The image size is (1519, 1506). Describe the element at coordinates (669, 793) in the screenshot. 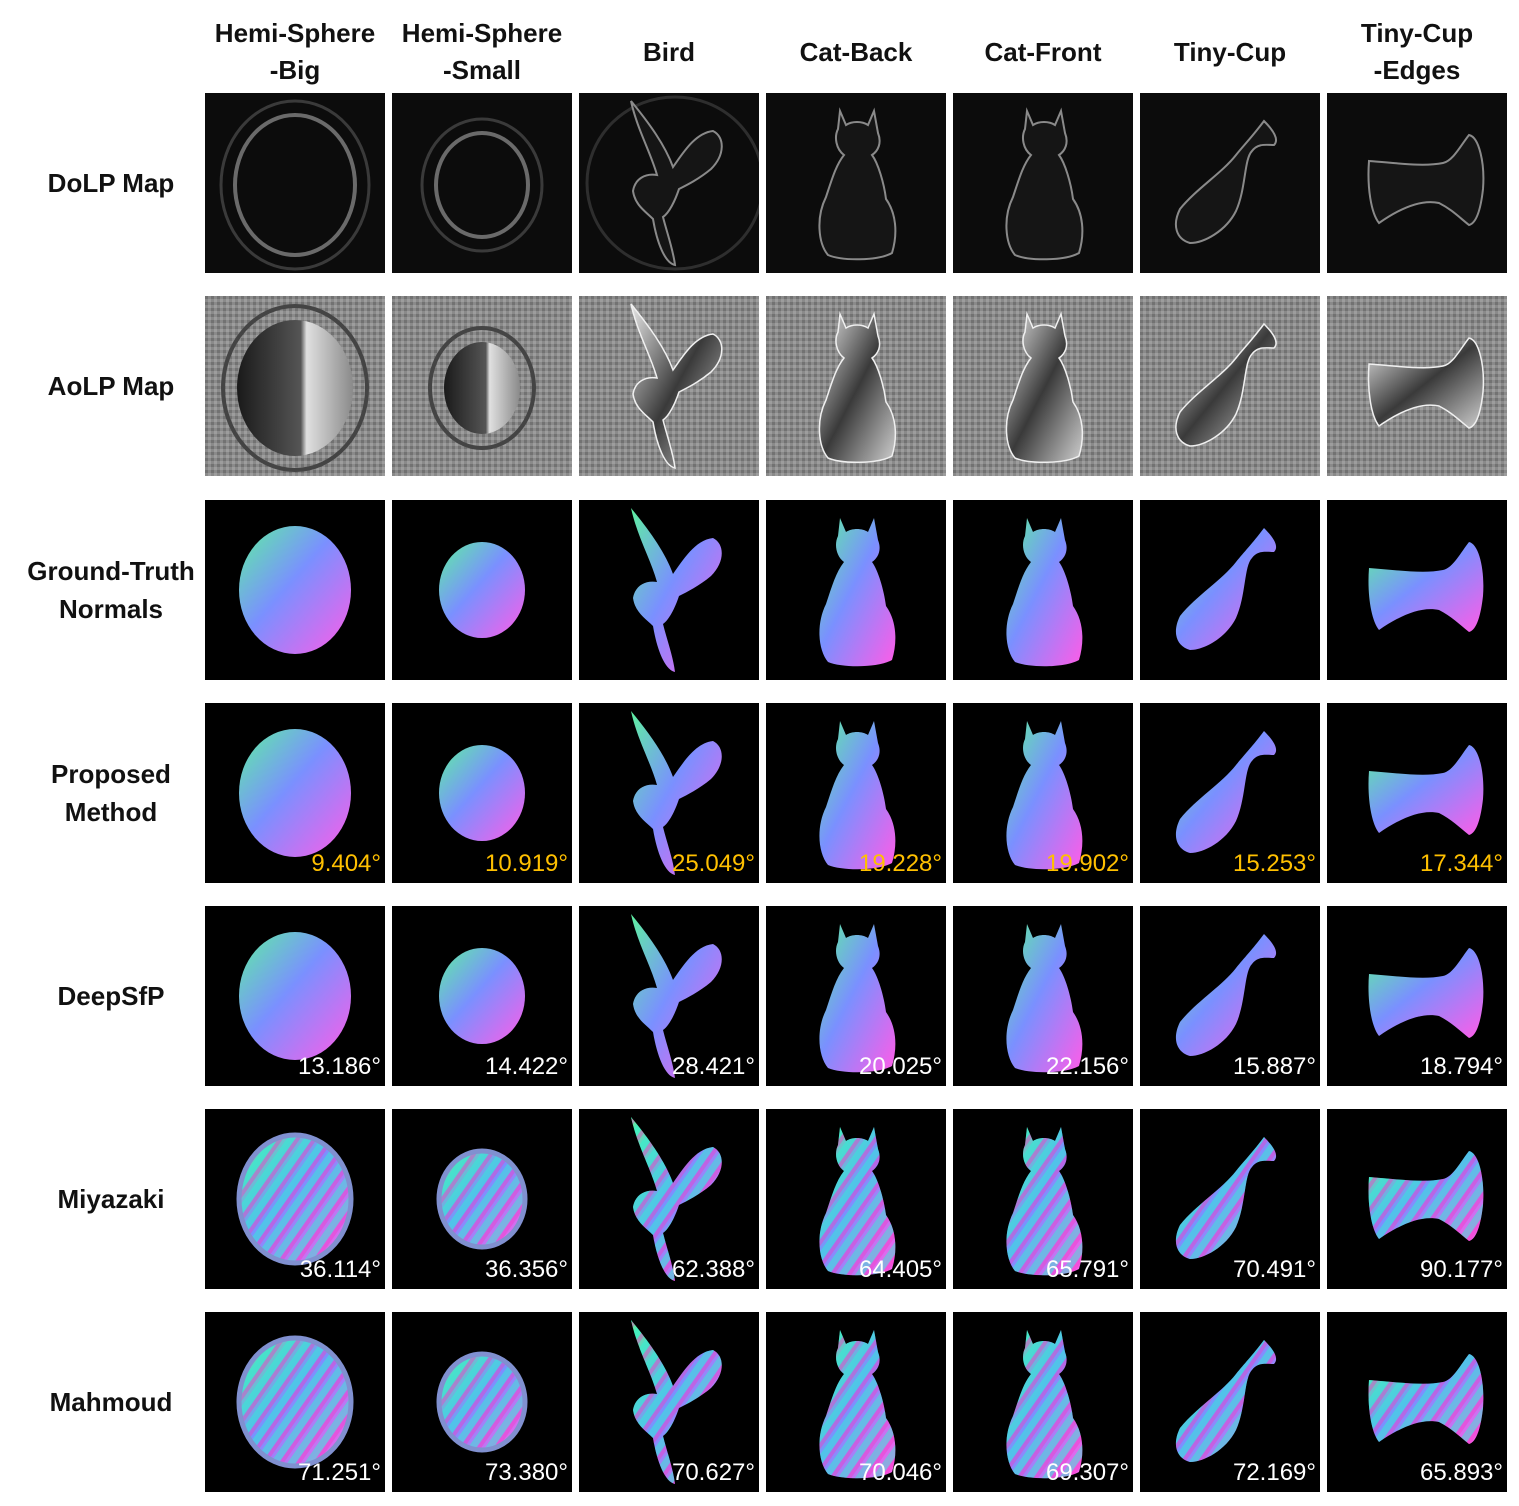

I see `result-image-bird: 25.049°` at that location.